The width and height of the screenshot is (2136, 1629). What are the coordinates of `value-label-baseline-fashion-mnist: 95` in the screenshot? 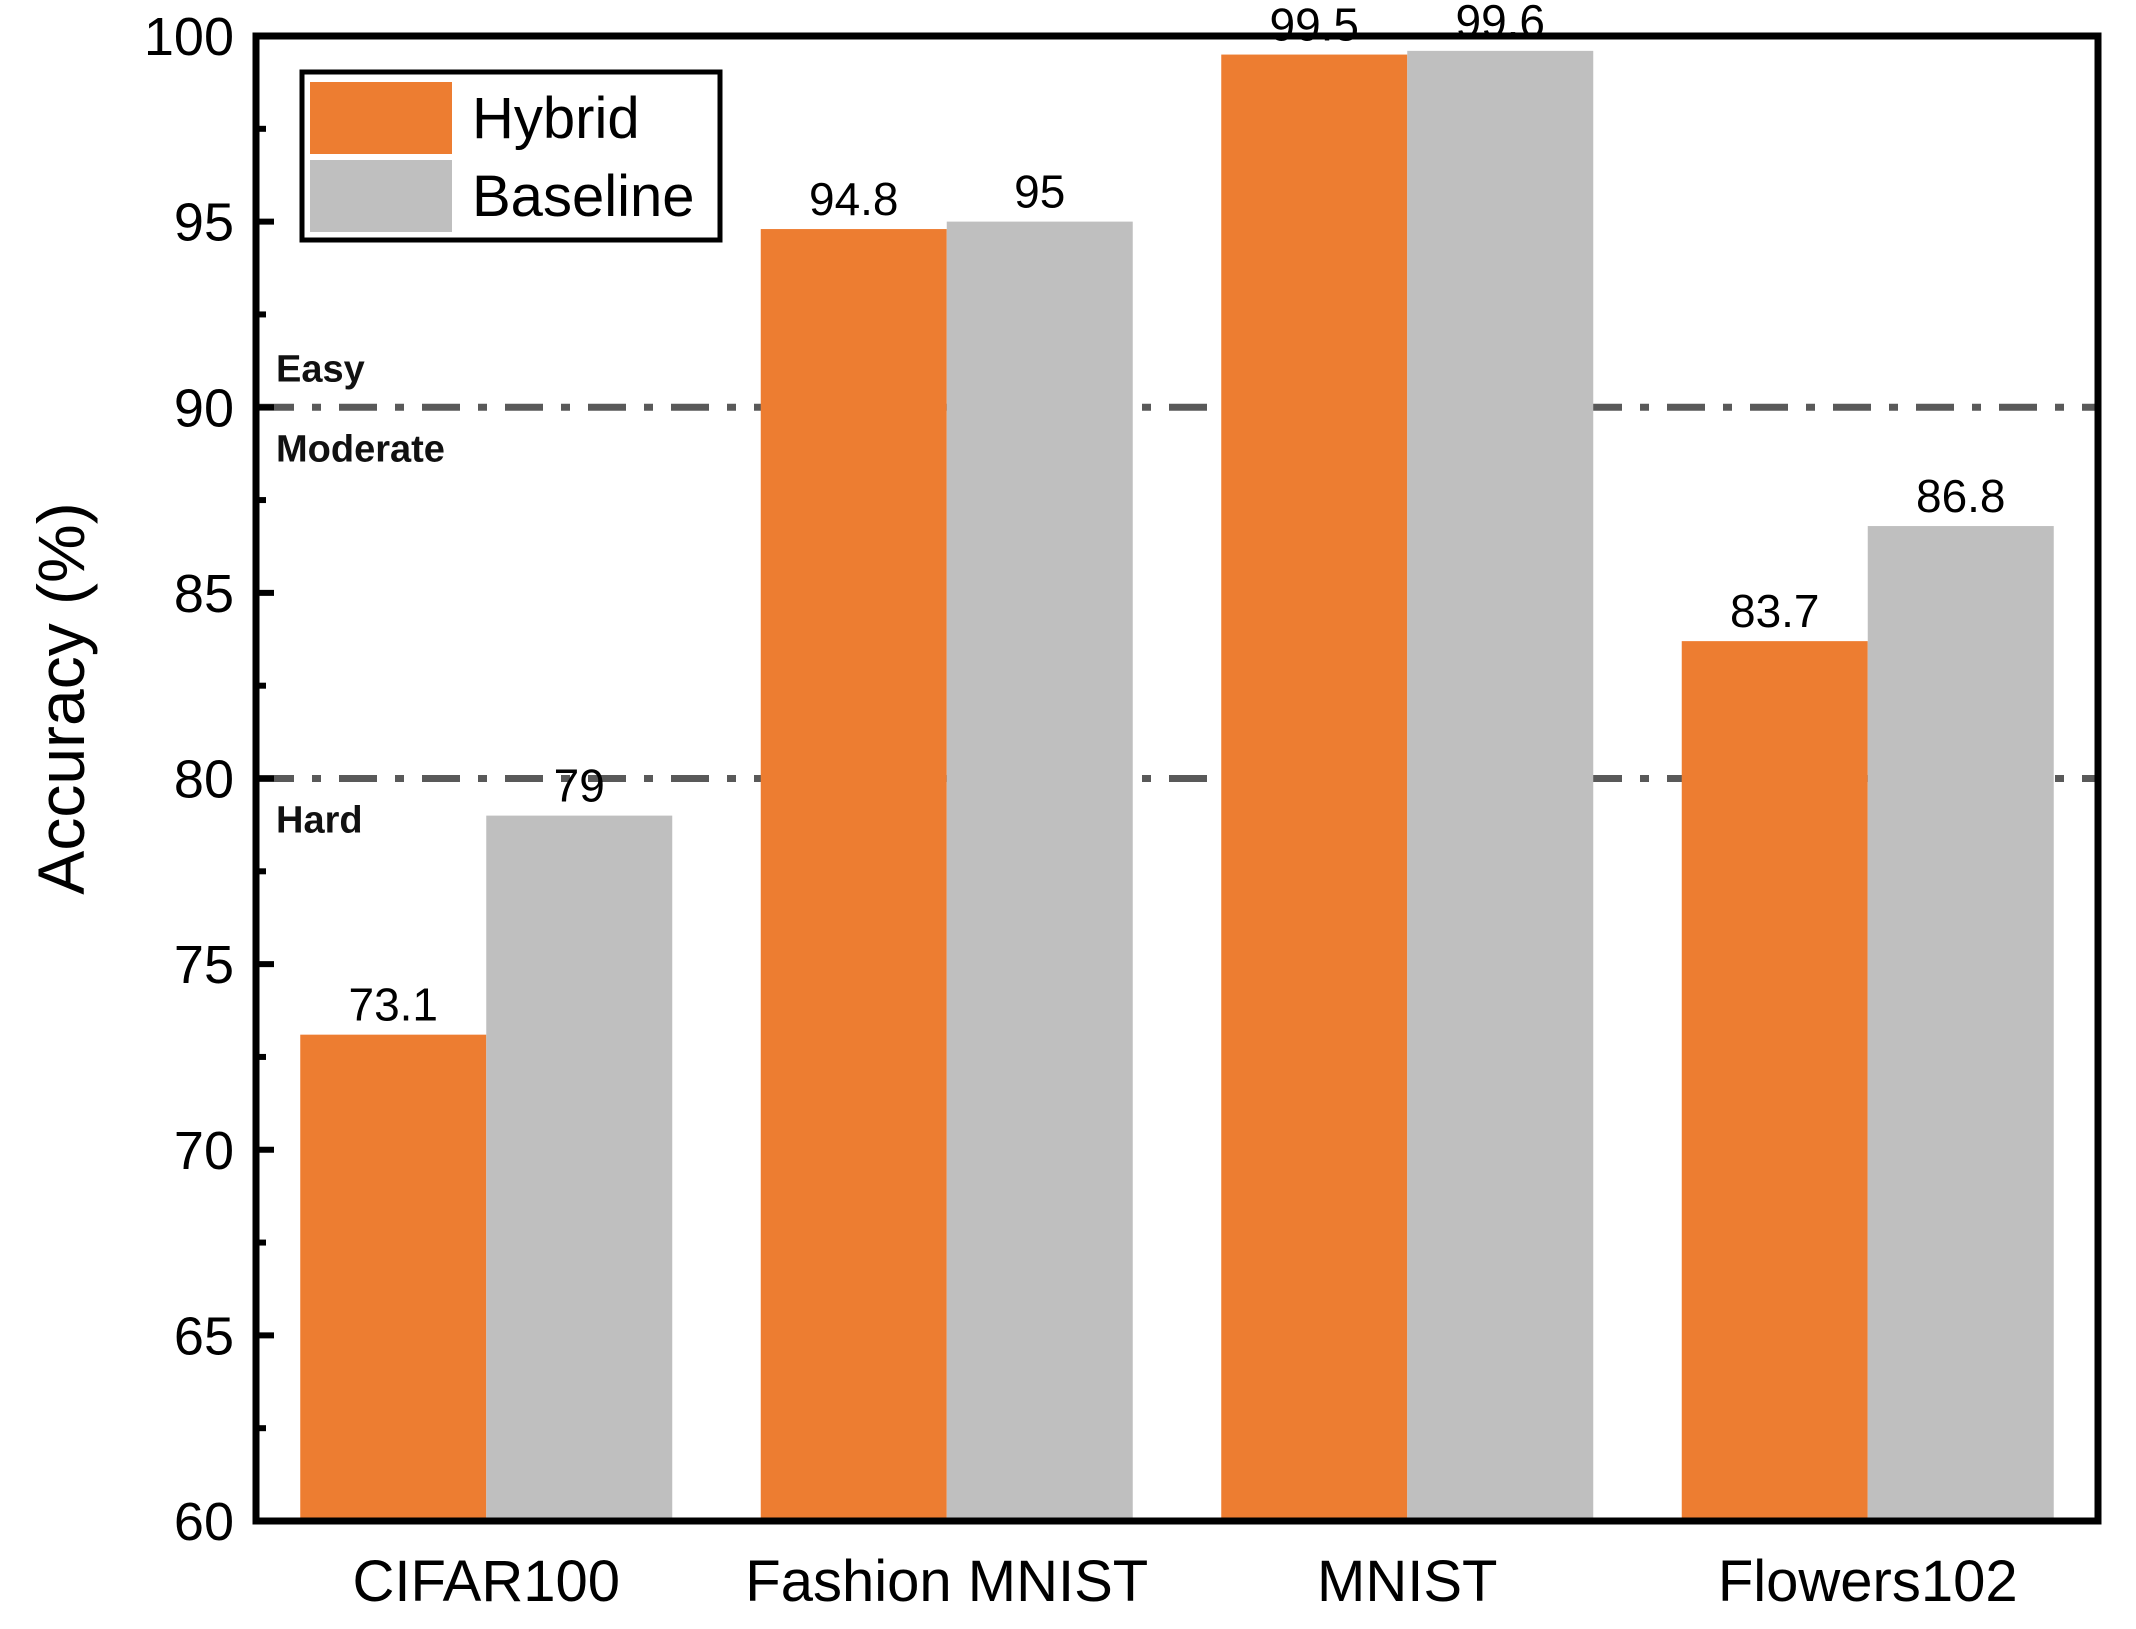 It's located at (1039, 192).